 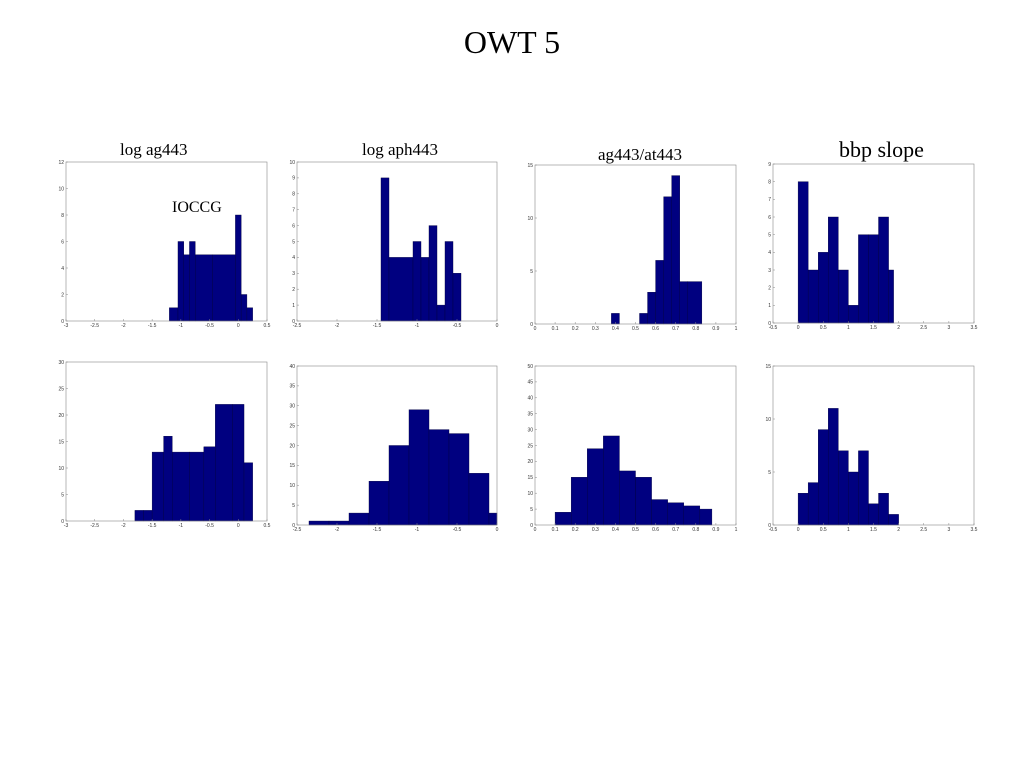 What do you see at coordinates (575, 530) in the screenshot?
I see `x-tick-label: 0.2` at bounding box center [575, 530].